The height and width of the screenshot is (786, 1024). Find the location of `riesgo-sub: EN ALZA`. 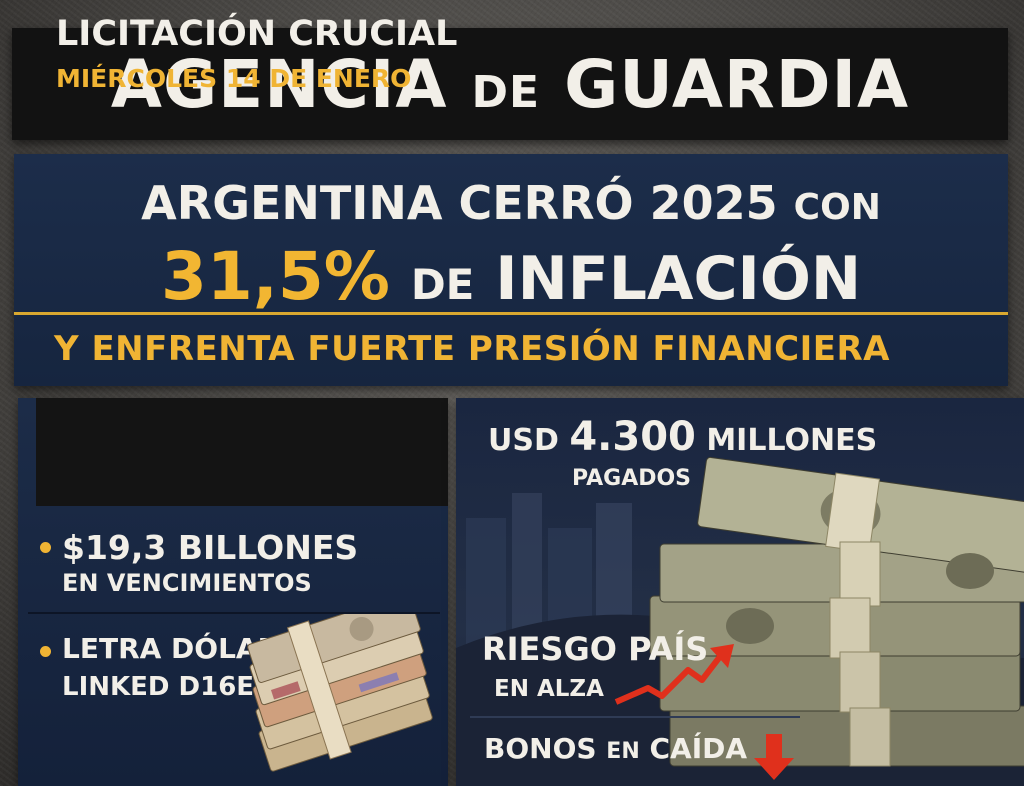

riesgo-sub: EN ALZA is located at coordinates (549, 689).